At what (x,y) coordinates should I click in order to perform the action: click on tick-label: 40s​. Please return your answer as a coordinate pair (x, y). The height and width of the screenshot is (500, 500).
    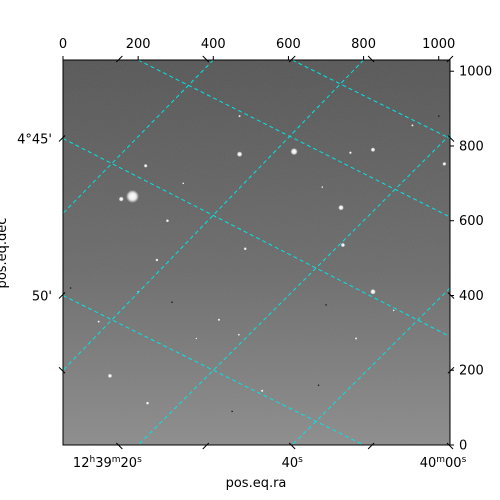
    Looking at the image, I should click on (293, 463).